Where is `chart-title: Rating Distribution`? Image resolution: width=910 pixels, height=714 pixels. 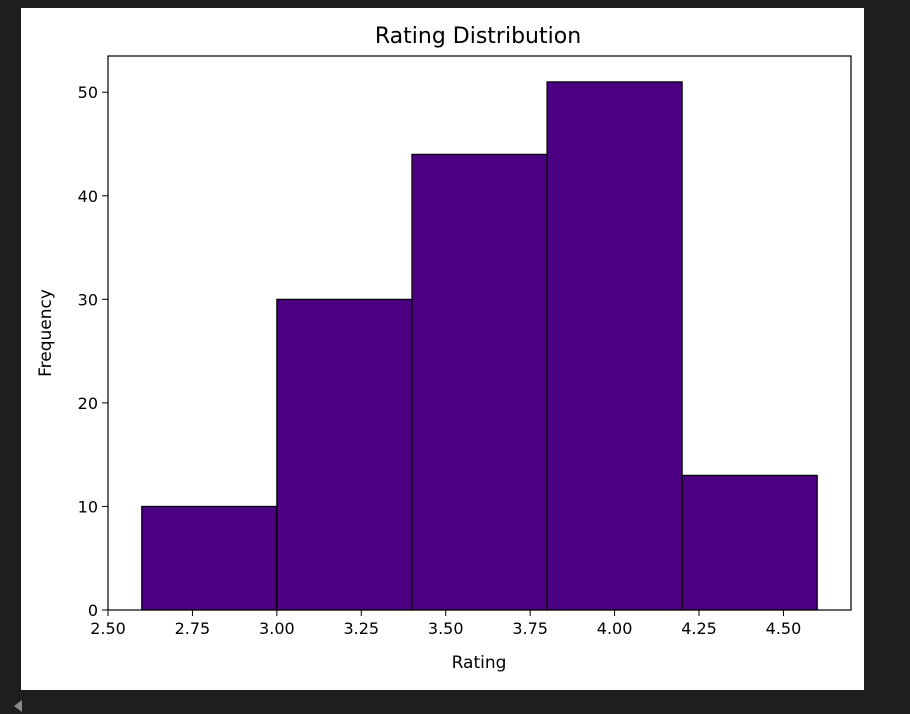 chart-title: Rating Distribution is located at coordinates (478, 36).